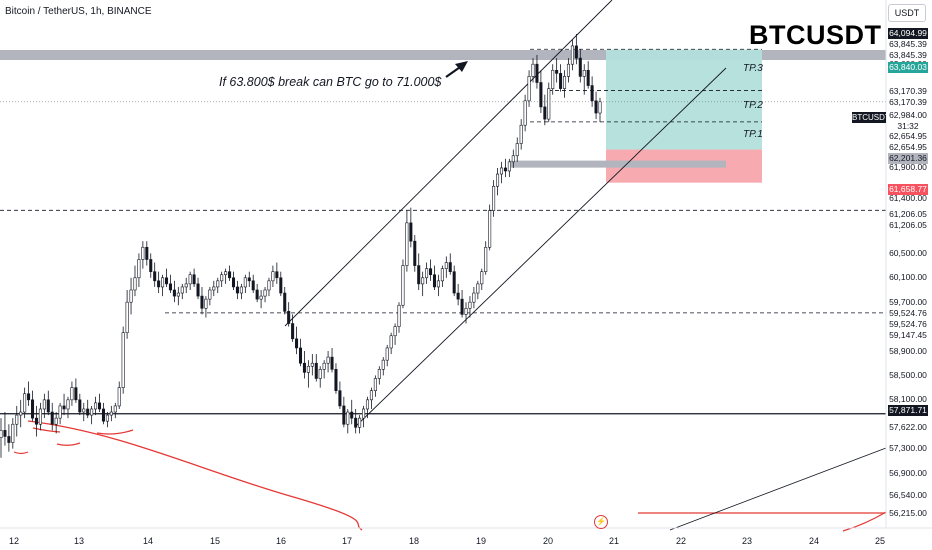 The height and width of the screenshot is (550, 932). I want to click on price-tick-label: 60,500.00, so click(908, 252).